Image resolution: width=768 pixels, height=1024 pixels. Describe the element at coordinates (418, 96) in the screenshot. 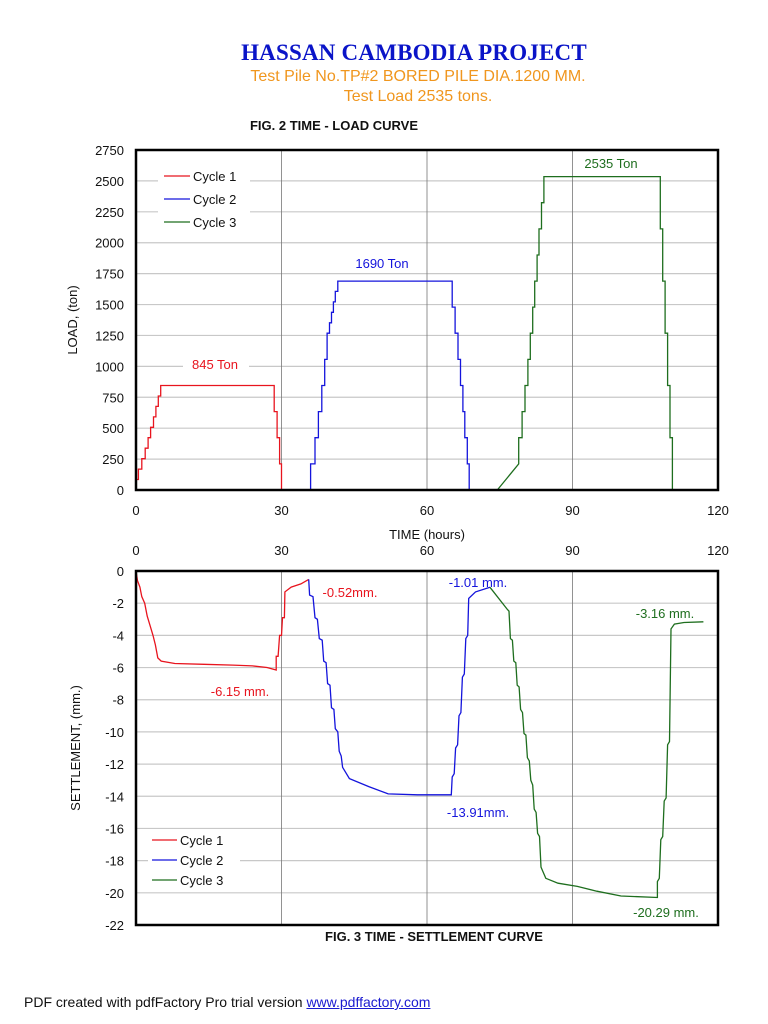

I see `subtitle-test-load: Test Load 2535 tons.` at that location.